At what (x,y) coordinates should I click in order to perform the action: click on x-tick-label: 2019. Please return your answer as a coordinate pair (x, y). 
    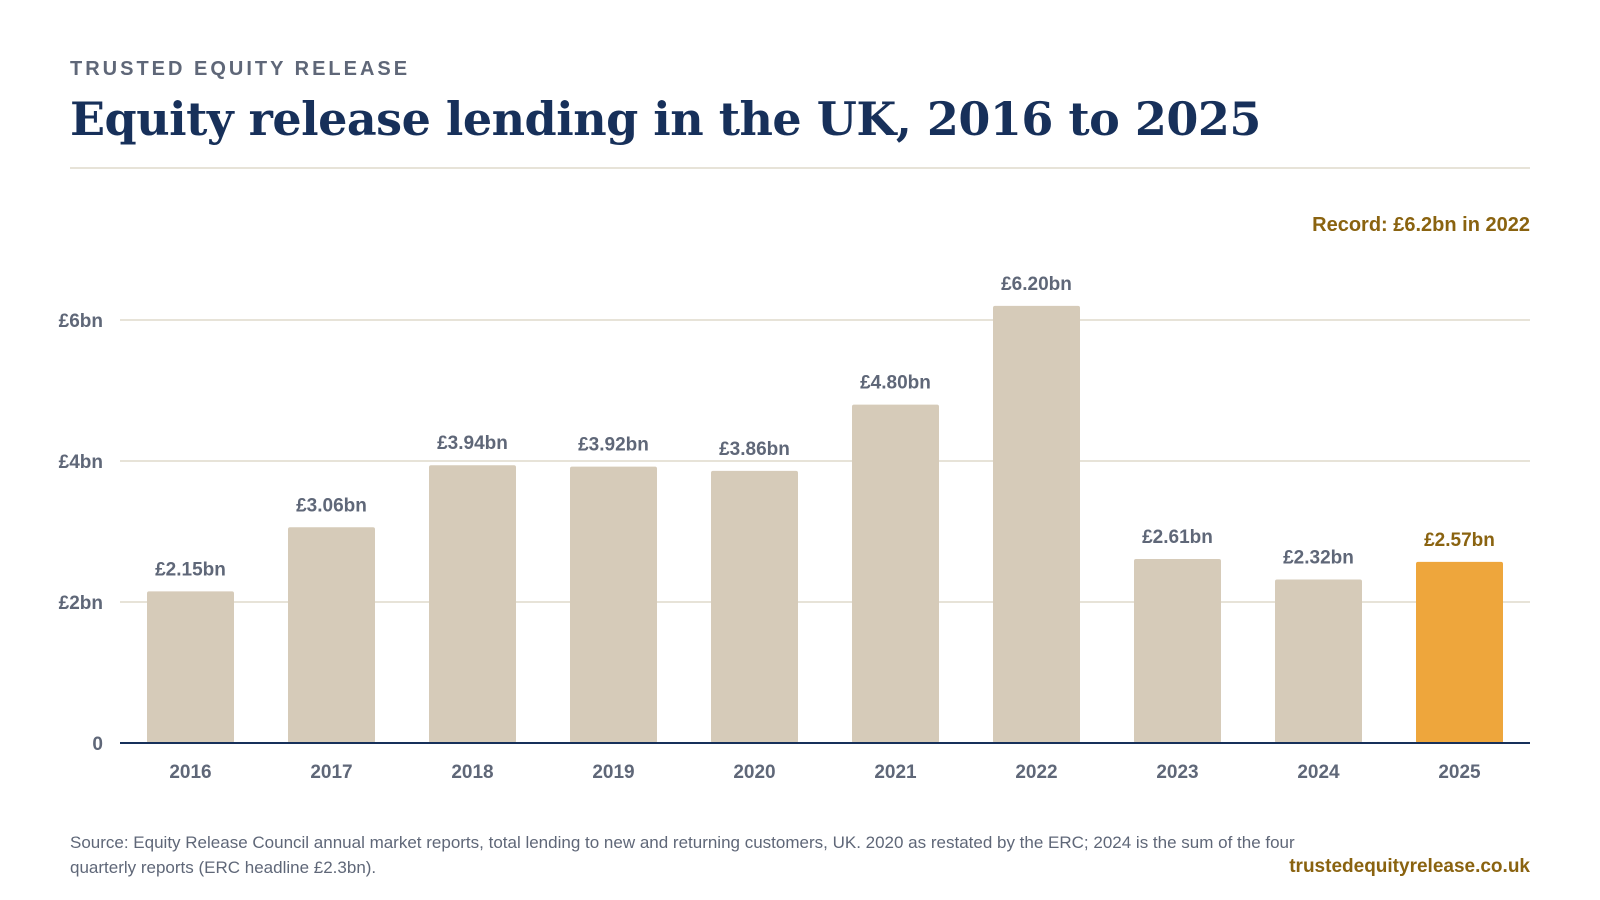
    Looking at the image, I should click on (613, 772).